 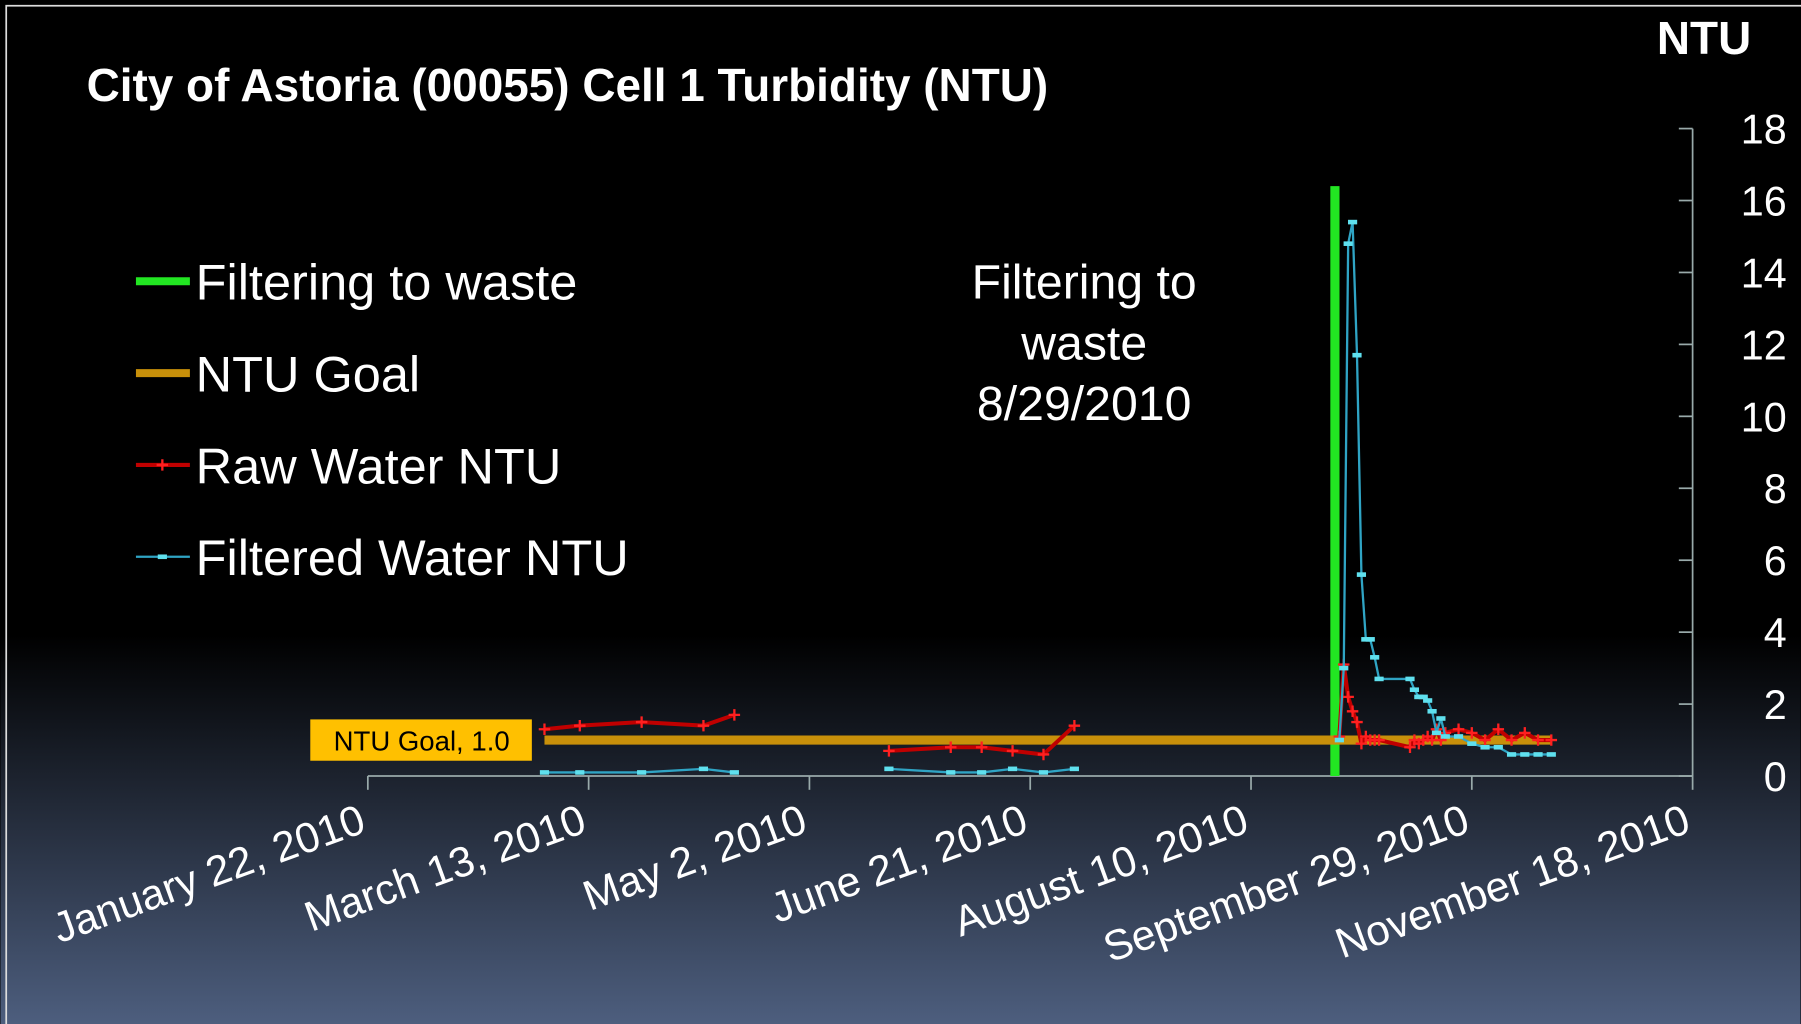 I want to click on goal-label: NTU Goal, 1.0, so click(x=422, y=740).